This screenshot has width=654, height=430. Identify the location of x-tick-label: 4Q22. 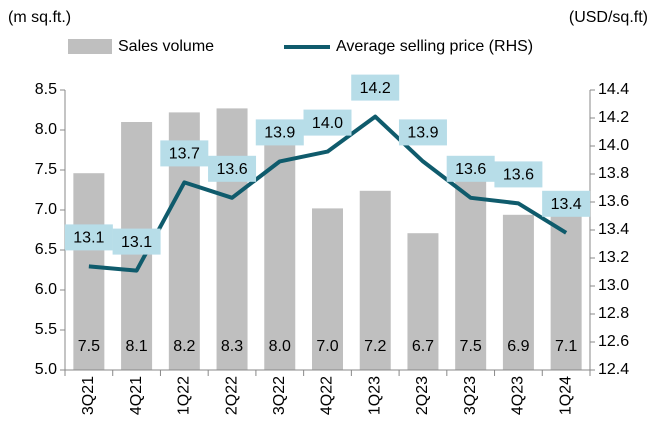
(327, 395).